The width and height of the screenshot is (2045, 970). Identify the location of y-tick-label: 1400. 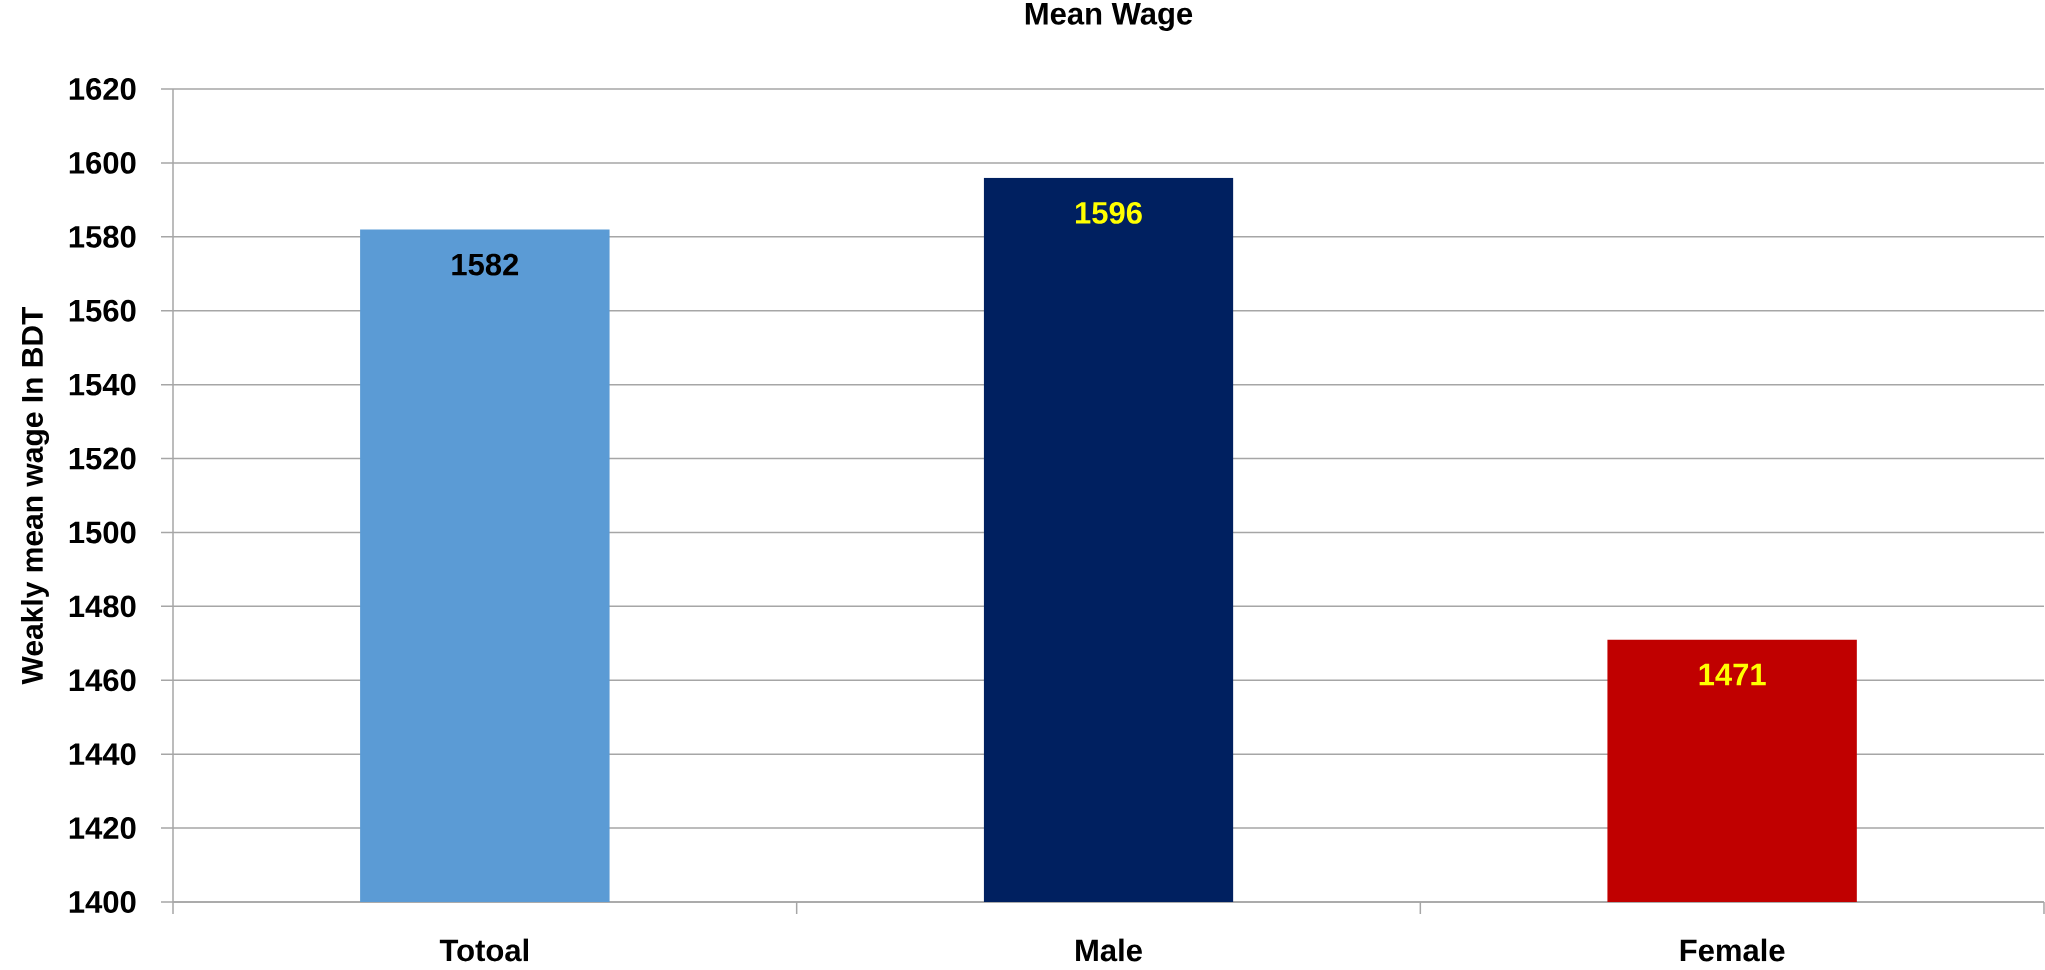
(102, 902).